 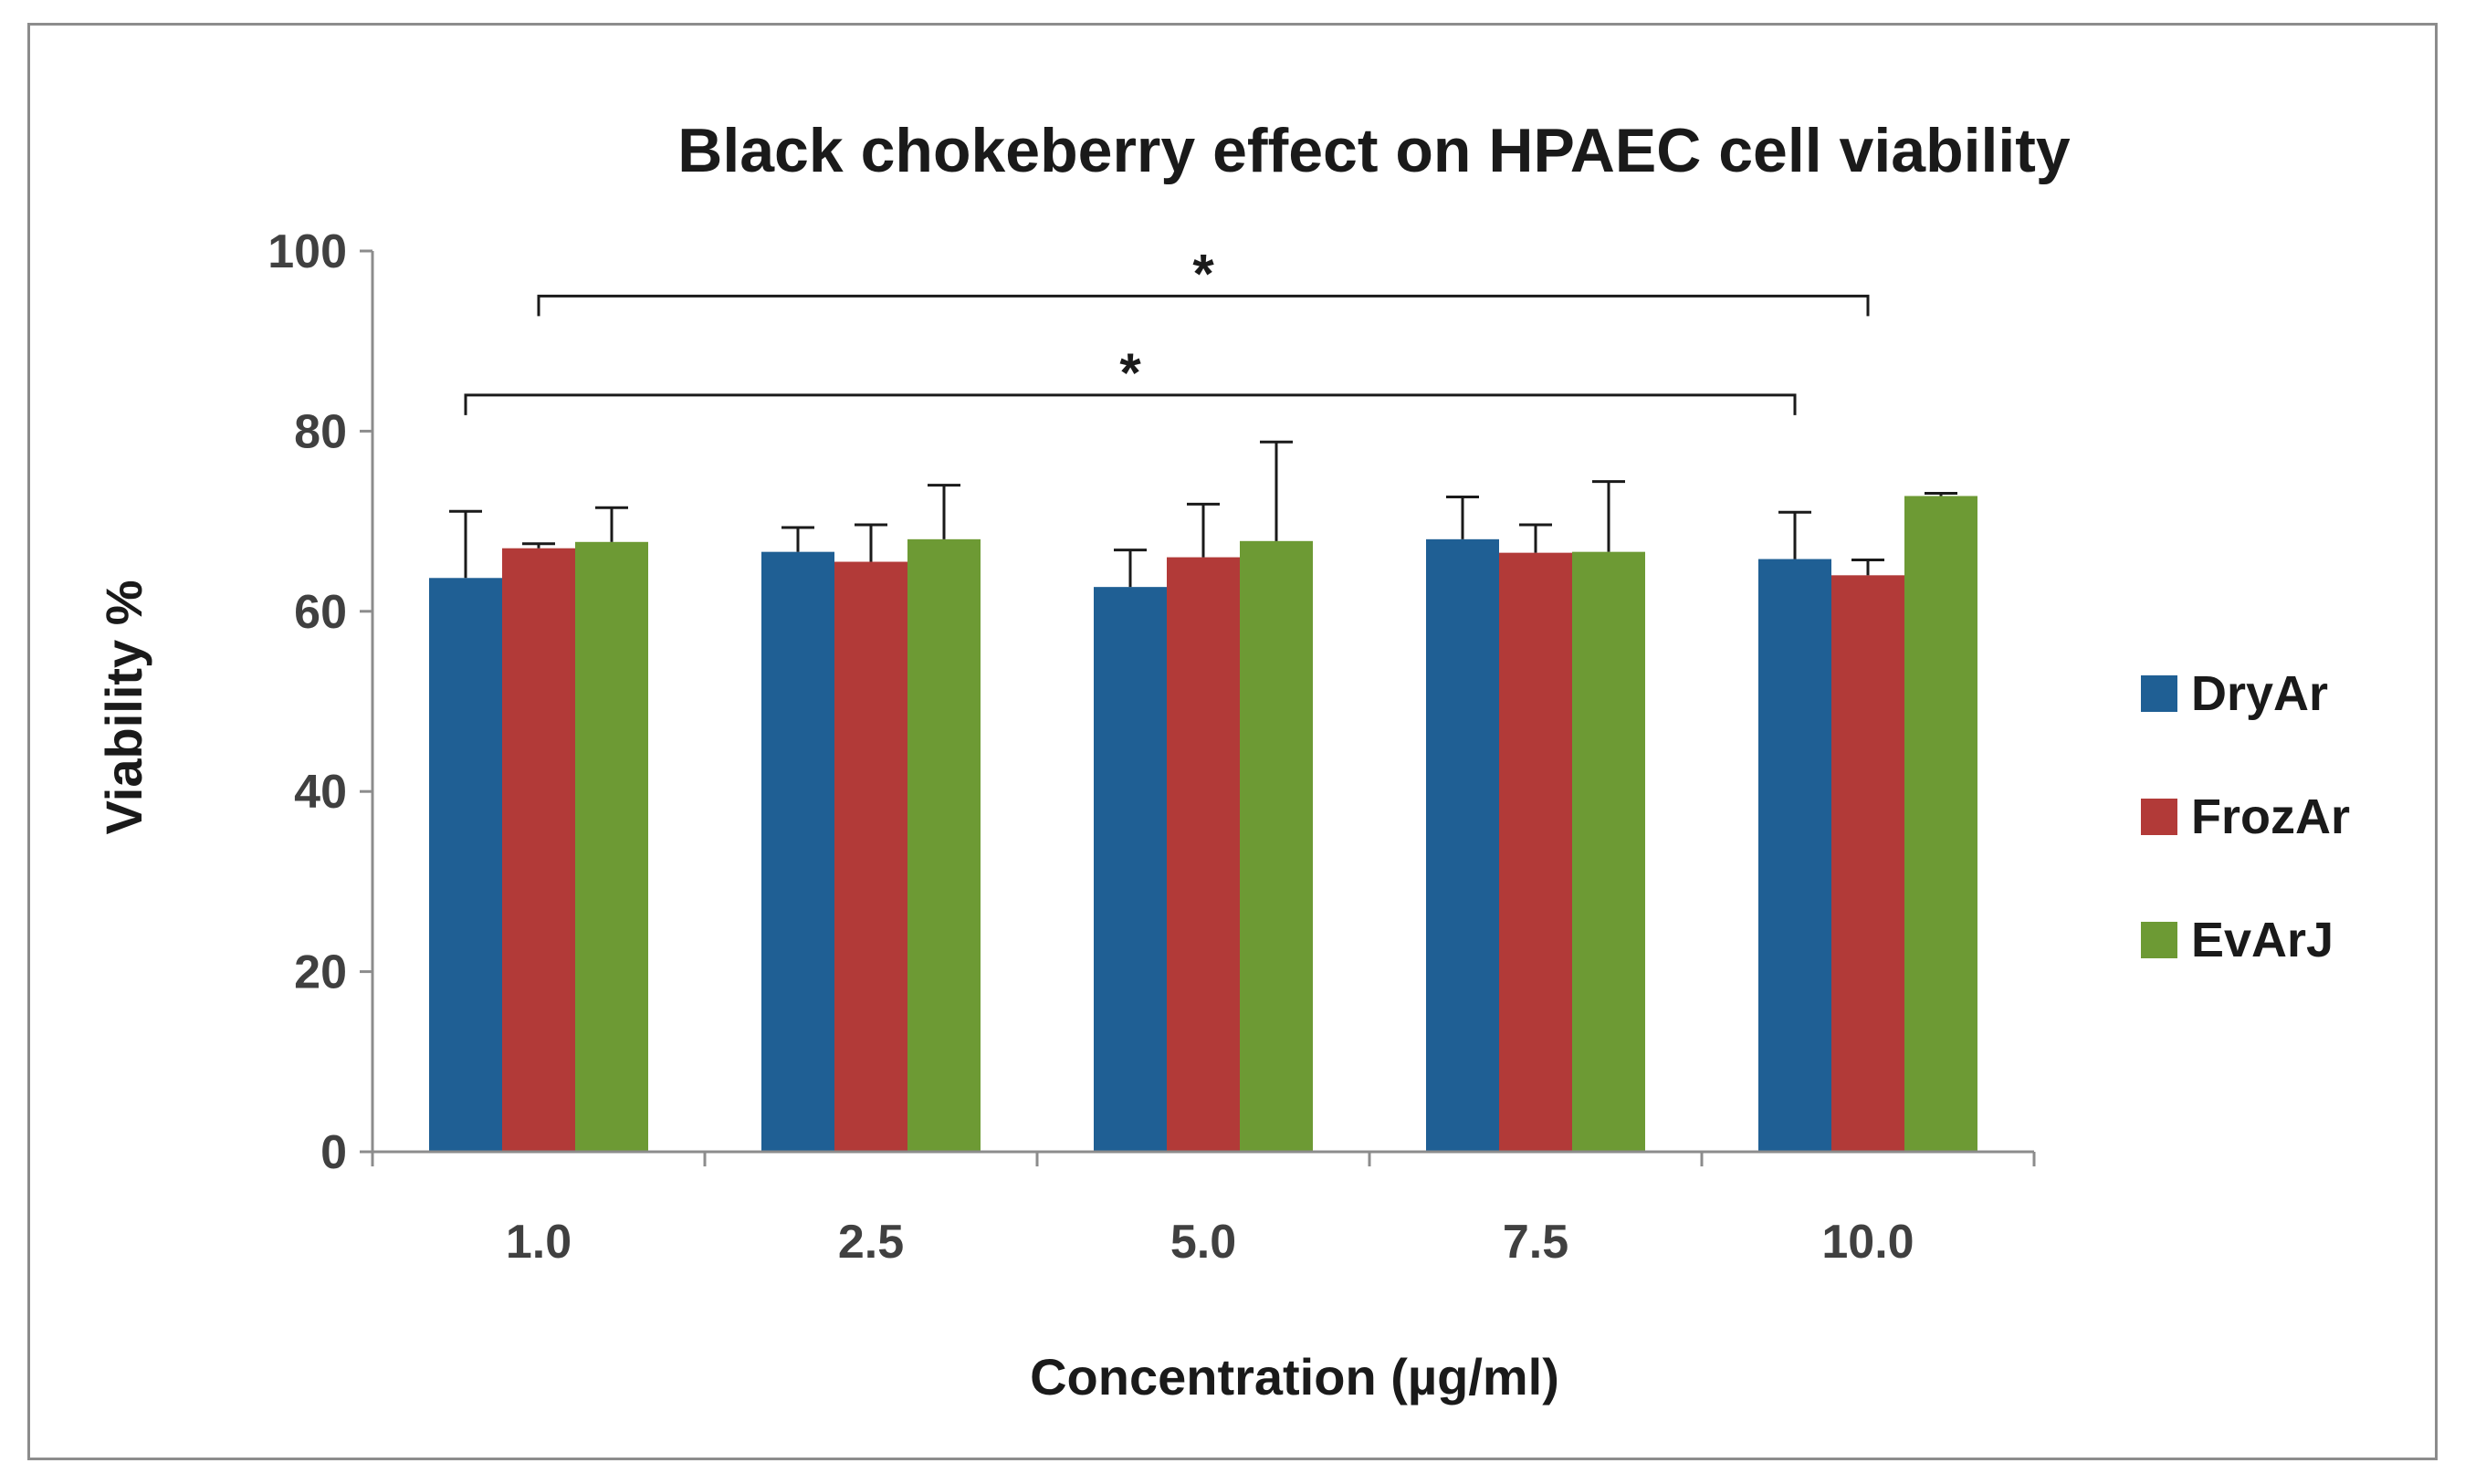 I want to click on legend: DryAr FrozAr EvArJ, so click(x=2245, y=816).